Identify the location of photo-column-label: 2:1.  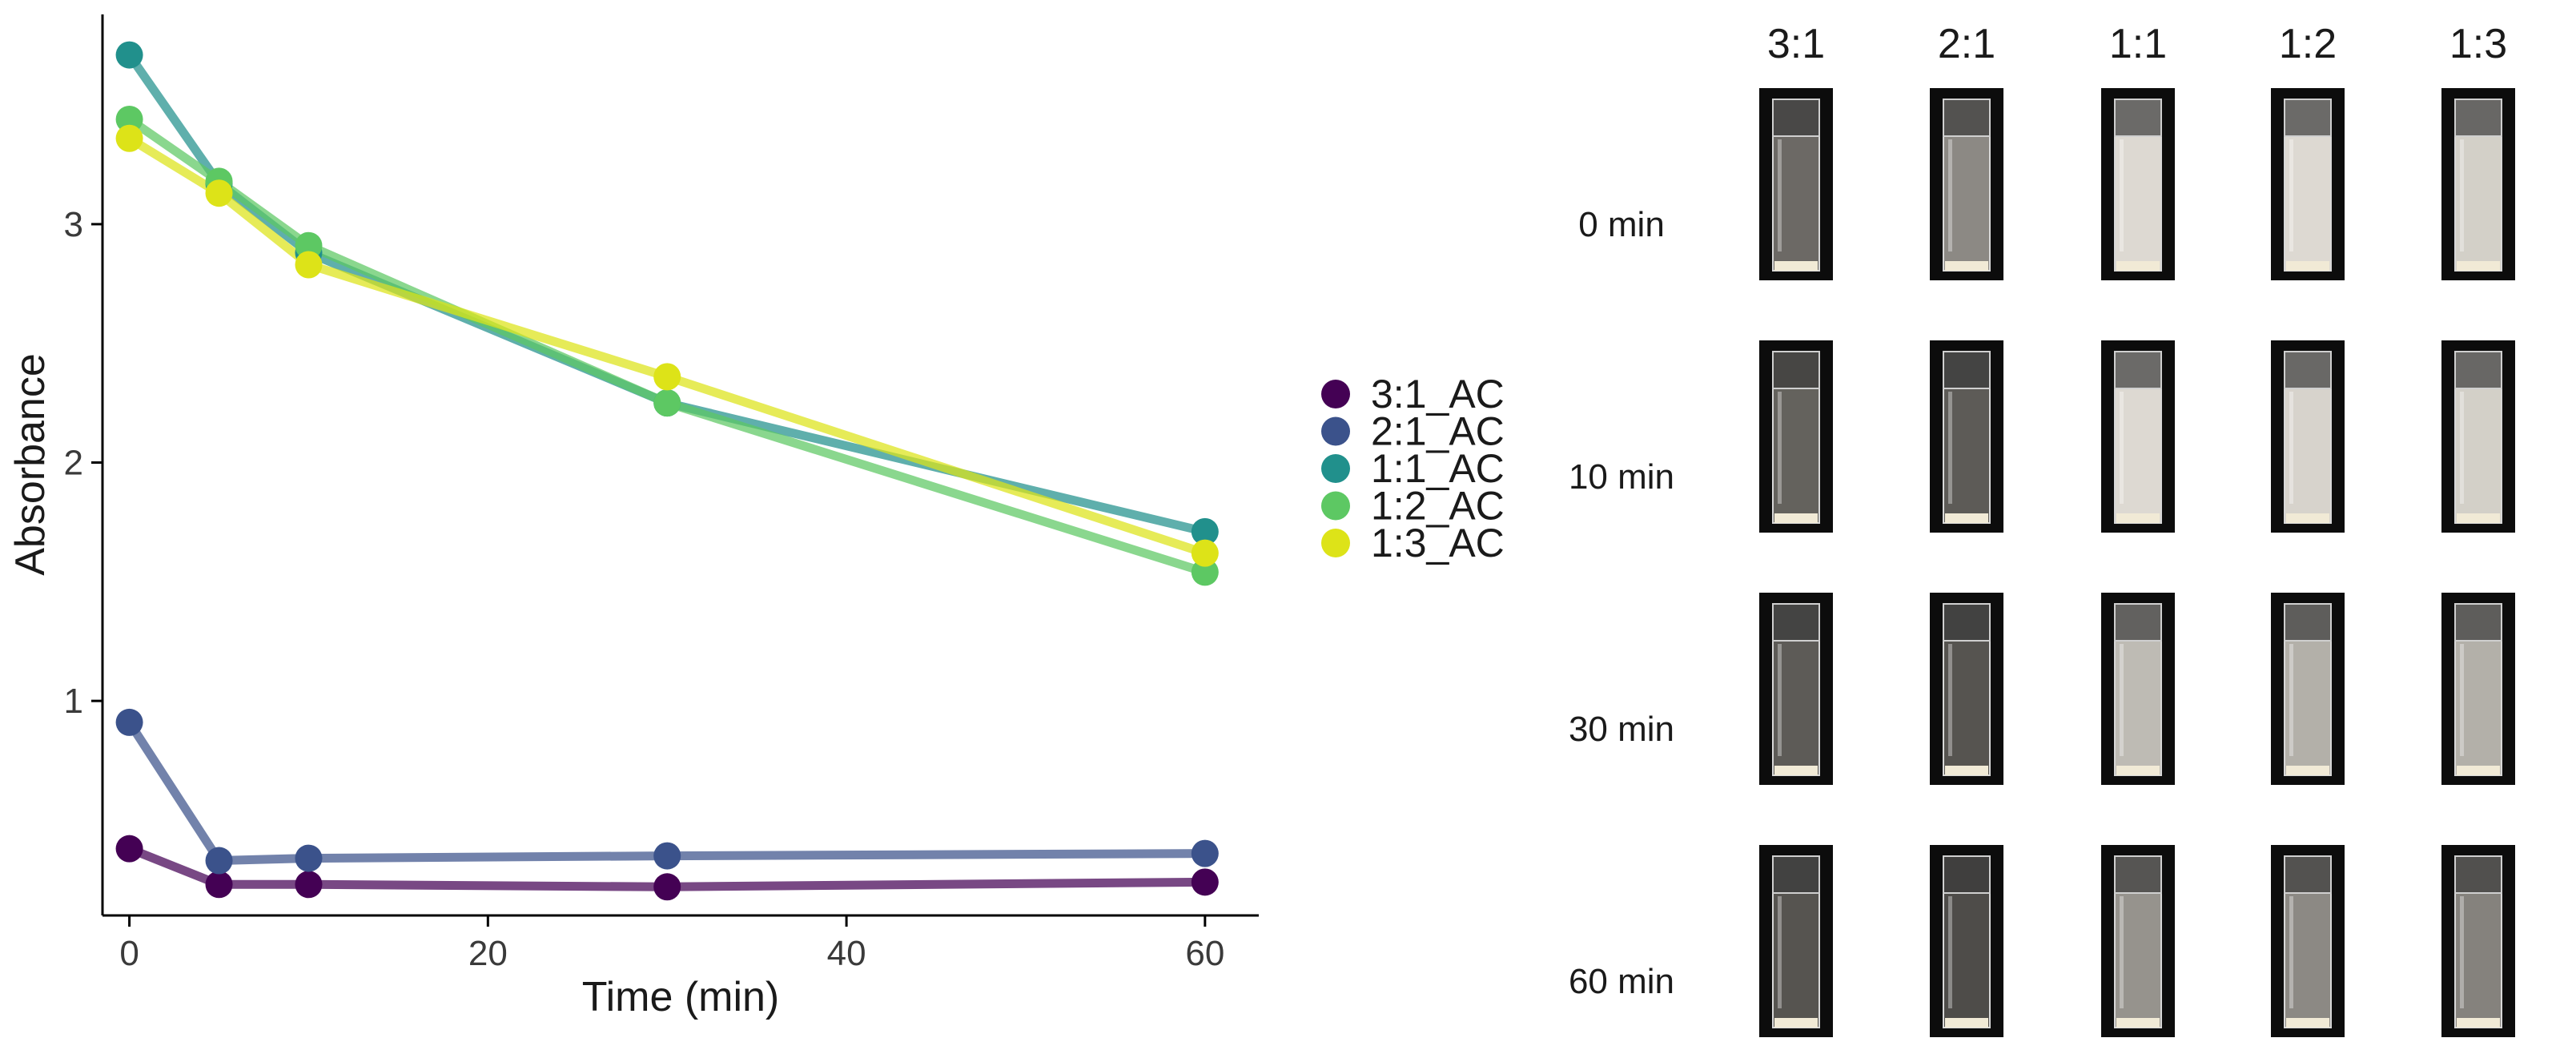
(1966, 44).